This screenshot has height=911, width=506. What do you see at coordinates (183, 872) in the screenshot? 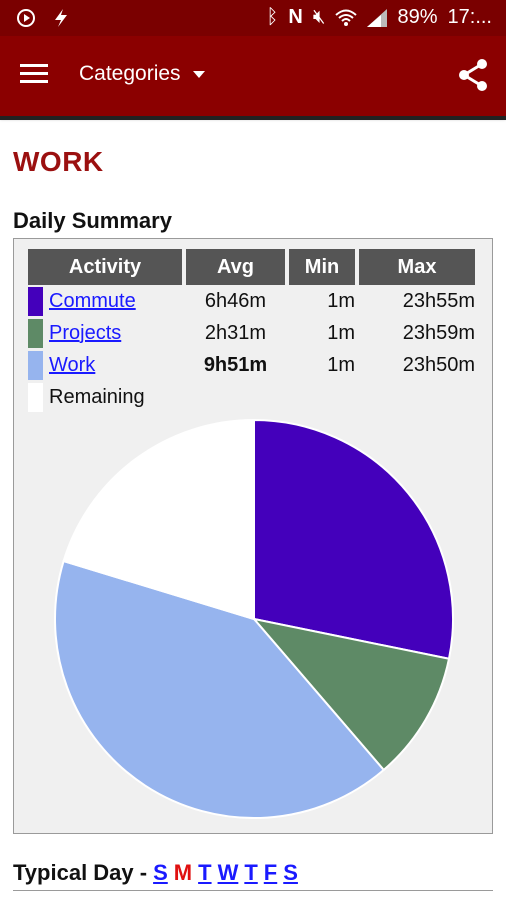
I see `day-link-mon: M` at bounding box center [183, 872].